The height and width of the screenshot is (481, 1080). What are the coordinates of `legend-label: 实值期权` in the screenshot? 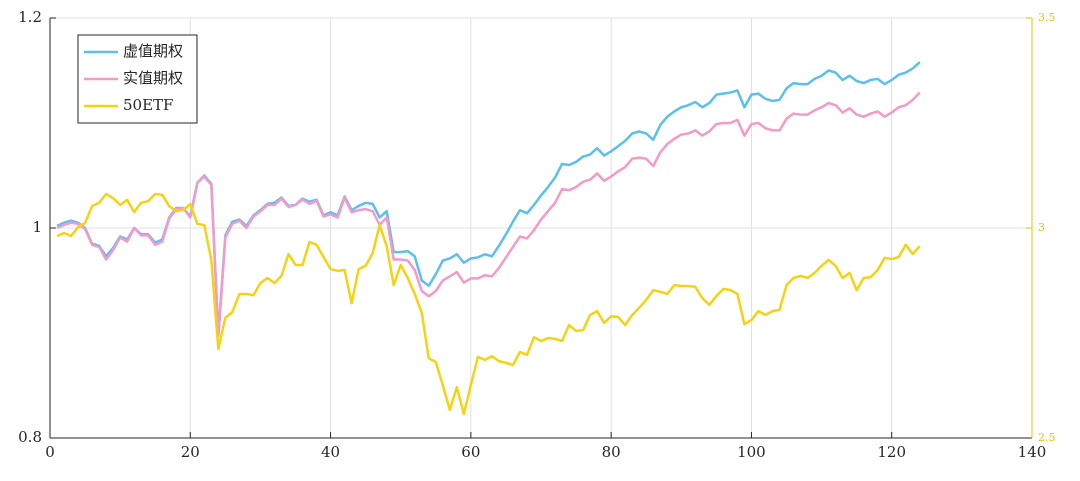 It's located at (153, 78).